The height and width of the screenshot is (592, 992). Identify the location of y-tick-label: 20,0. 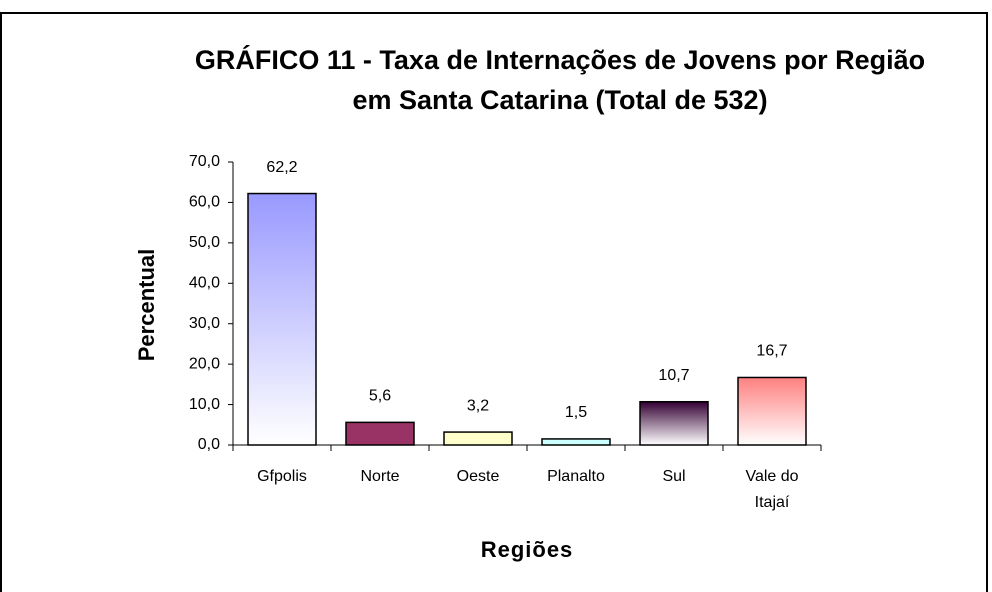
(204, 363).